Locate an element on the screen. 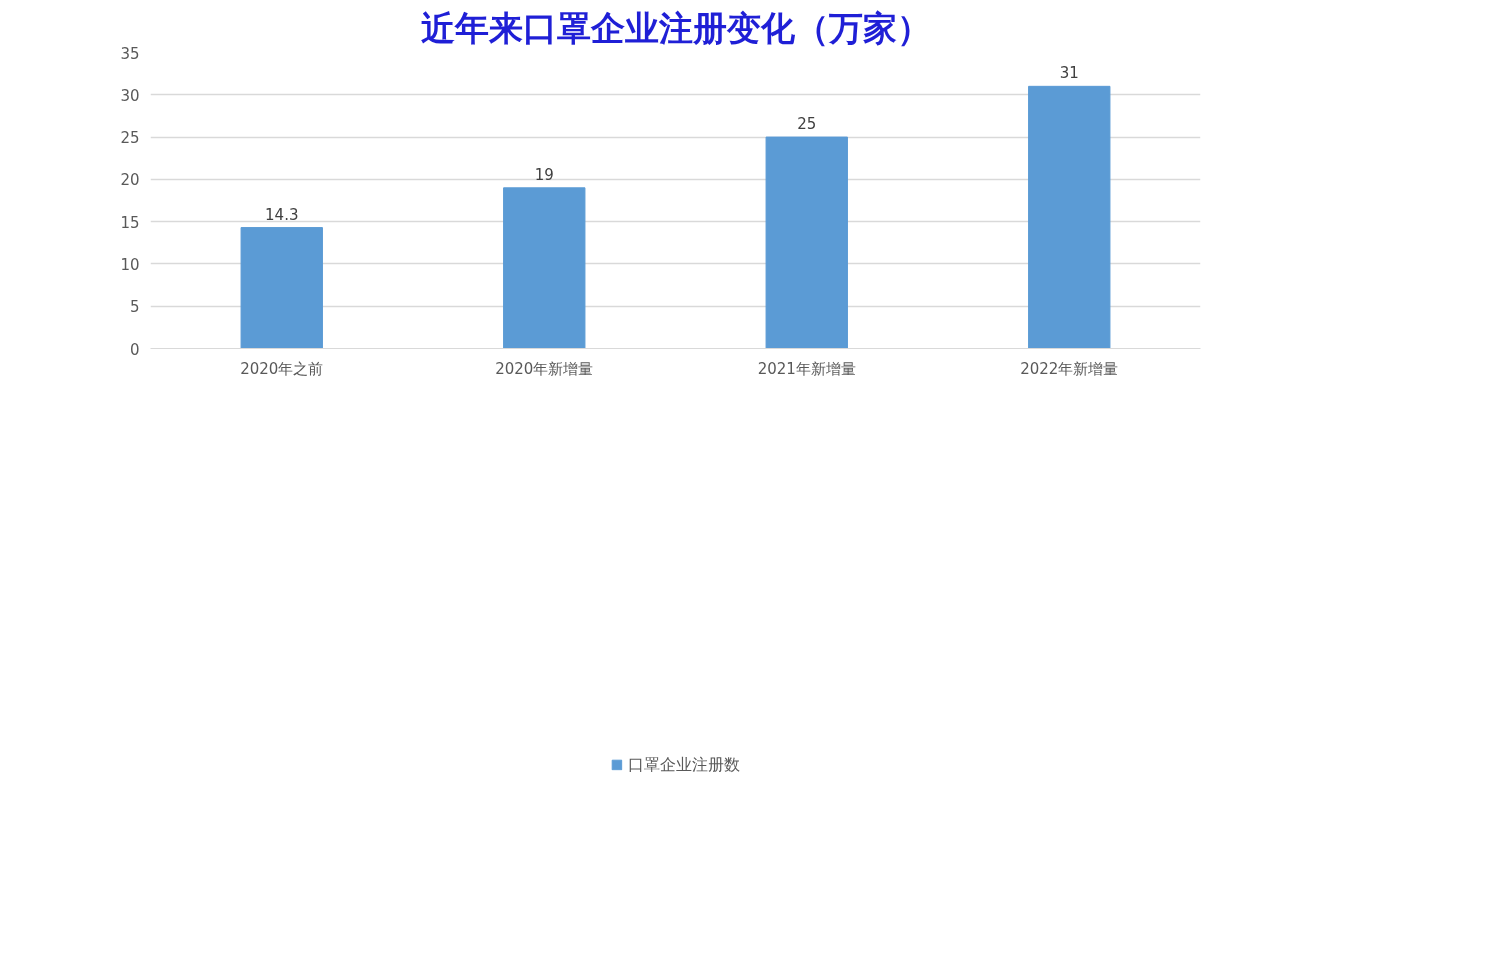  chart-title: 近年来口罩企业注册变化（万家） is located at coordinates (675, 27).